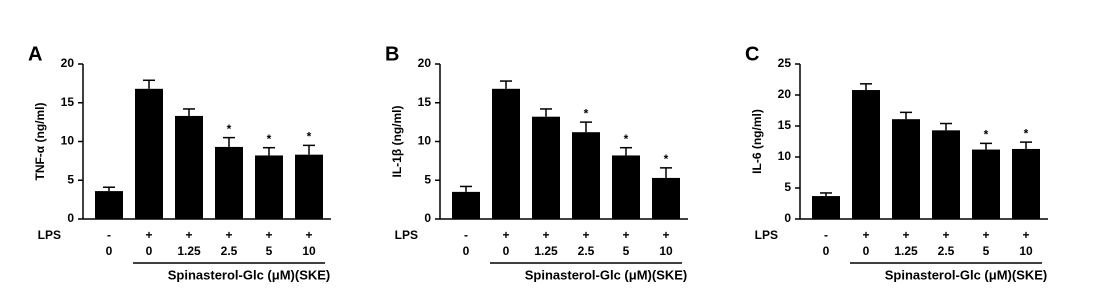 The width and height of the screenshot is (1096, 298). I want to click on y-axis-label: TNF-α (ng/ml), so click(40, 141).